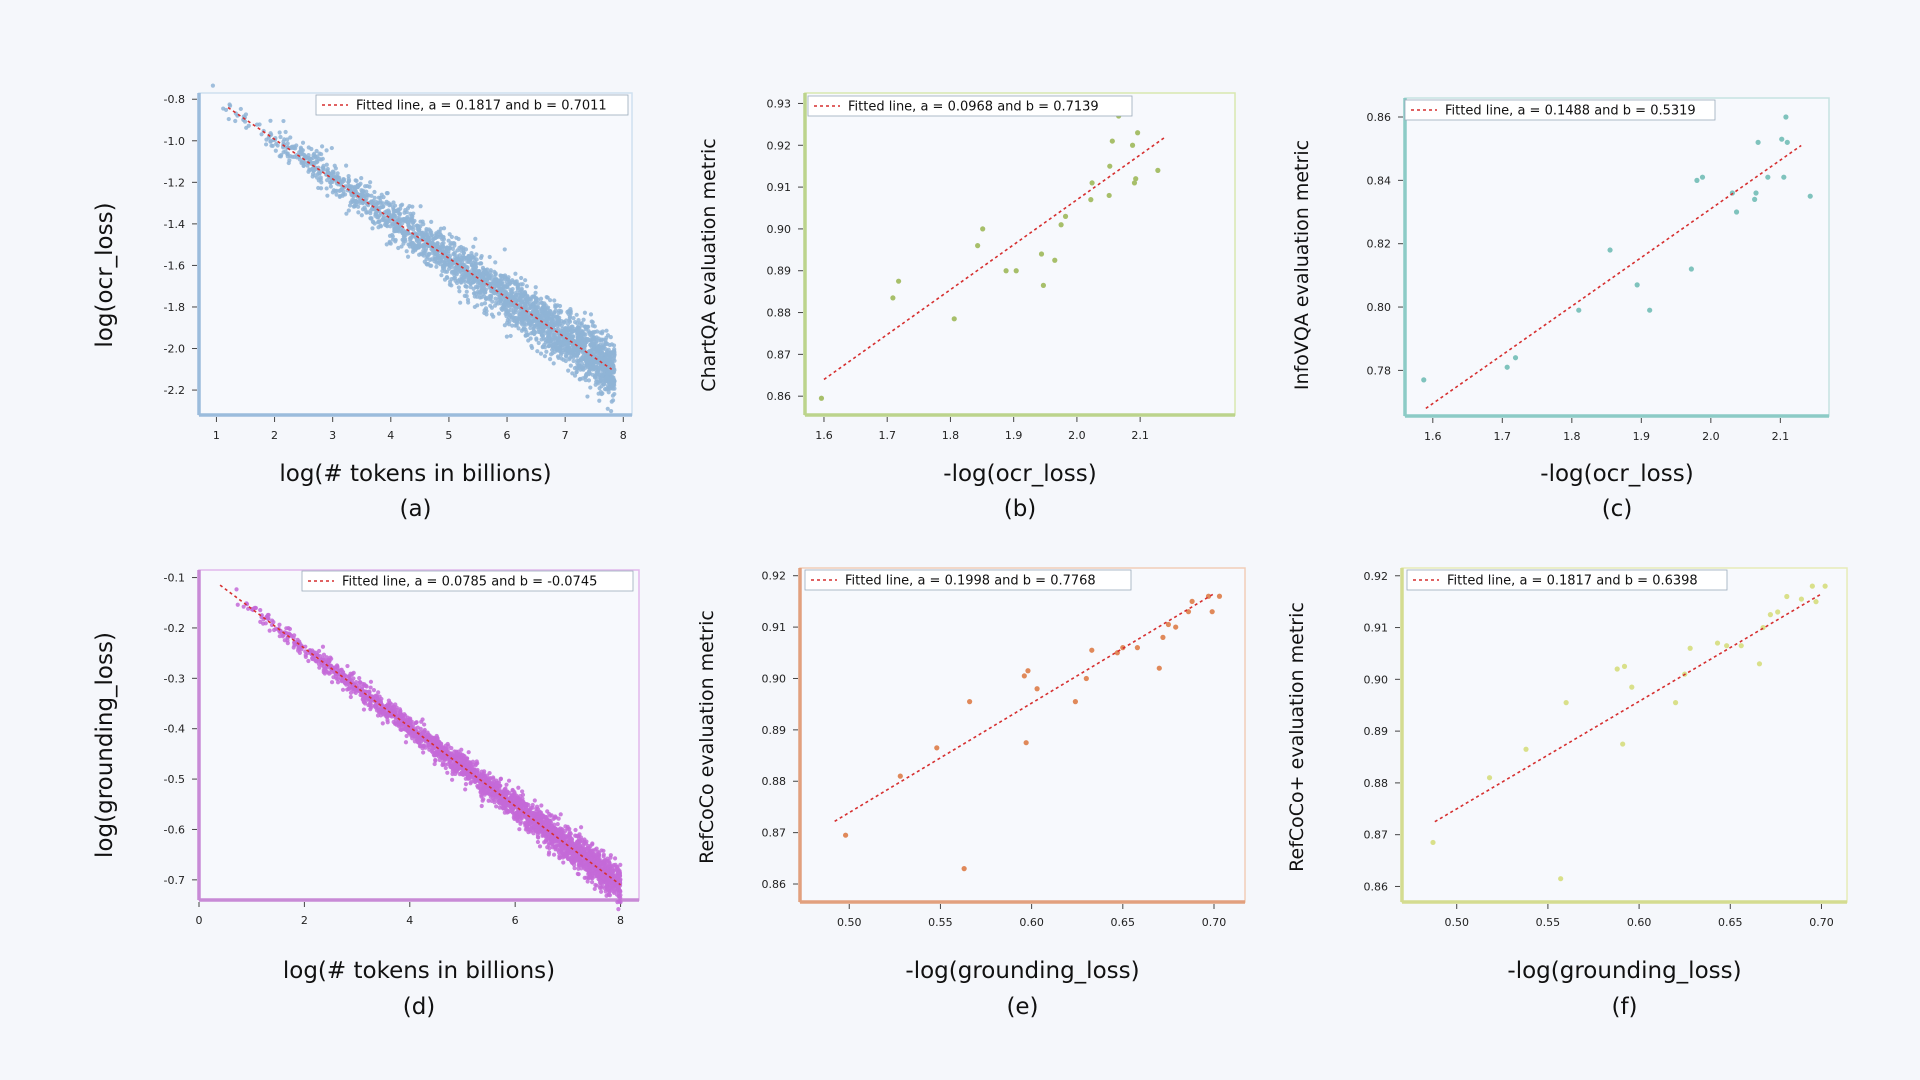  Describe the element at coordinates (779, 396) in the screenshot. I see `chart-b-y-tick-label: 0.86` at that location.